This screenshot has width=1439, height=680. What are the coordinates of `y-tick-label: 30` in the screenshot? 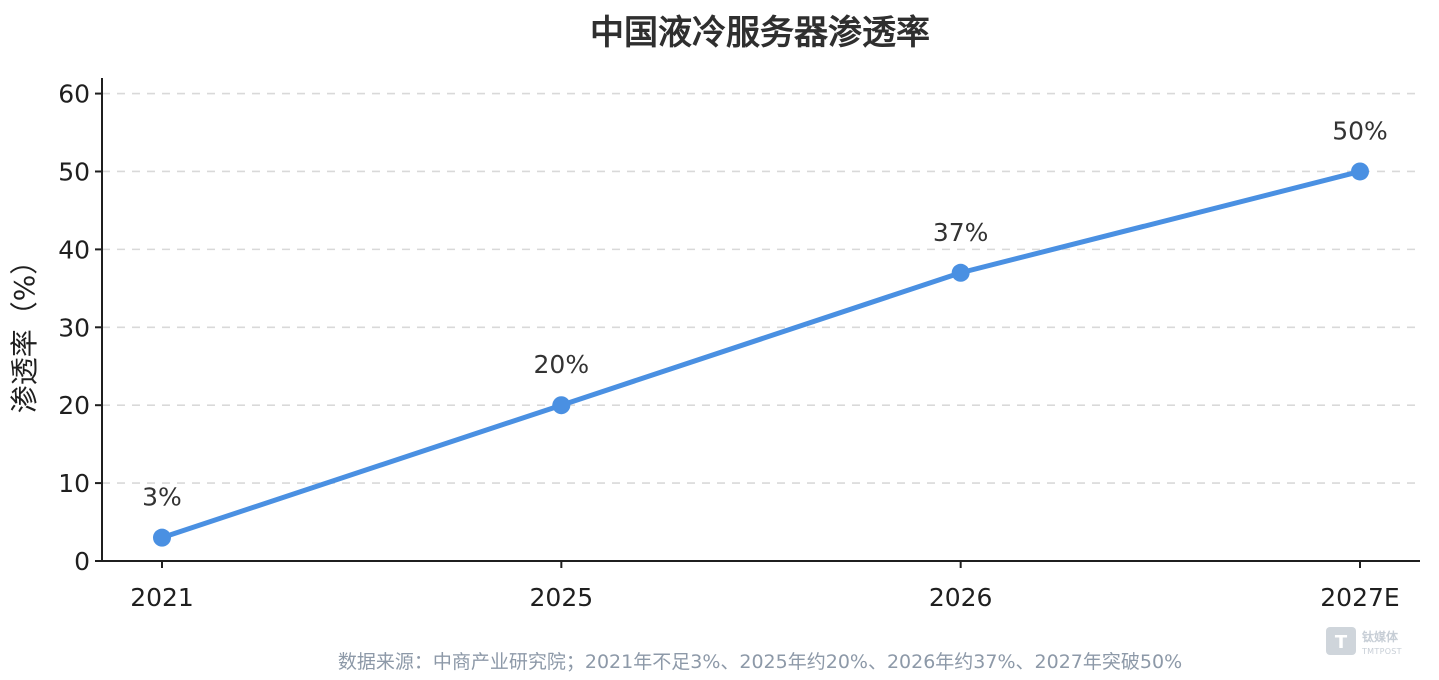 It's located at (74, 327).